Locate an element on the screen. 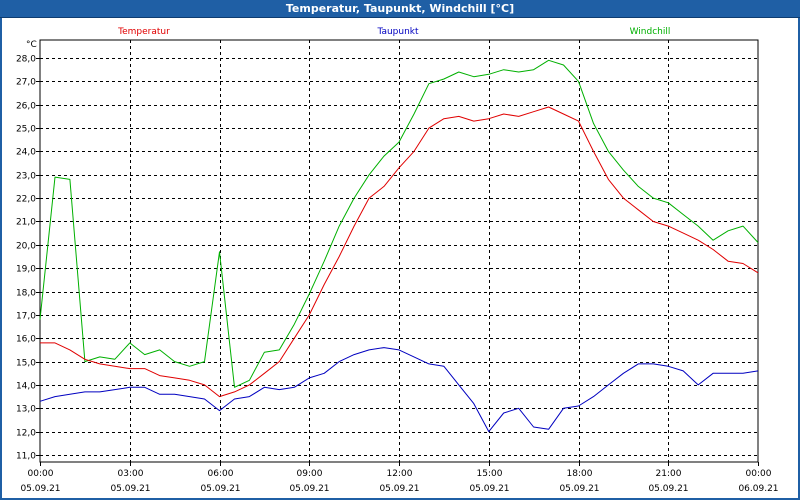  x-tick-time-label: 09:00 is located at coordinates (310, 474).